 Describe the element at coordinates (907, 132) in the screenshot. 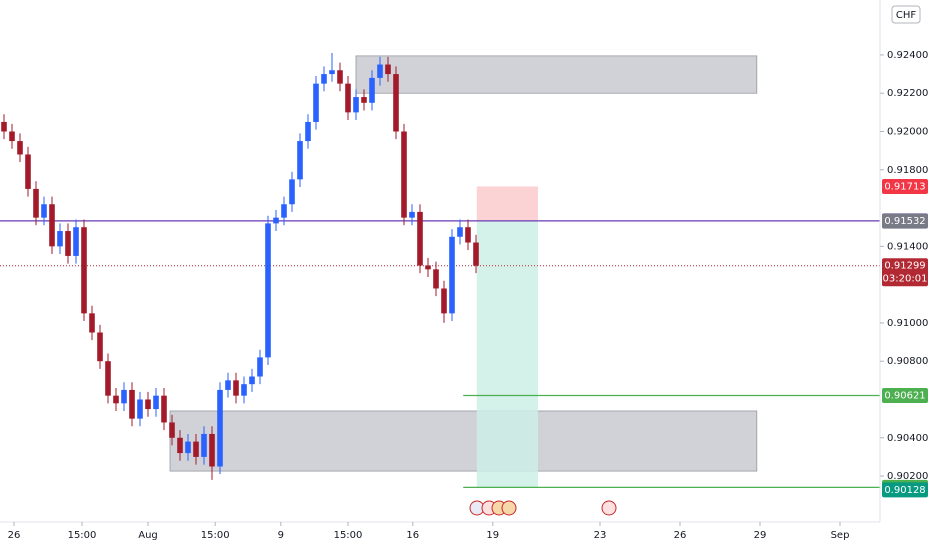

I see `y-tick-label: 0.92000` at that location.